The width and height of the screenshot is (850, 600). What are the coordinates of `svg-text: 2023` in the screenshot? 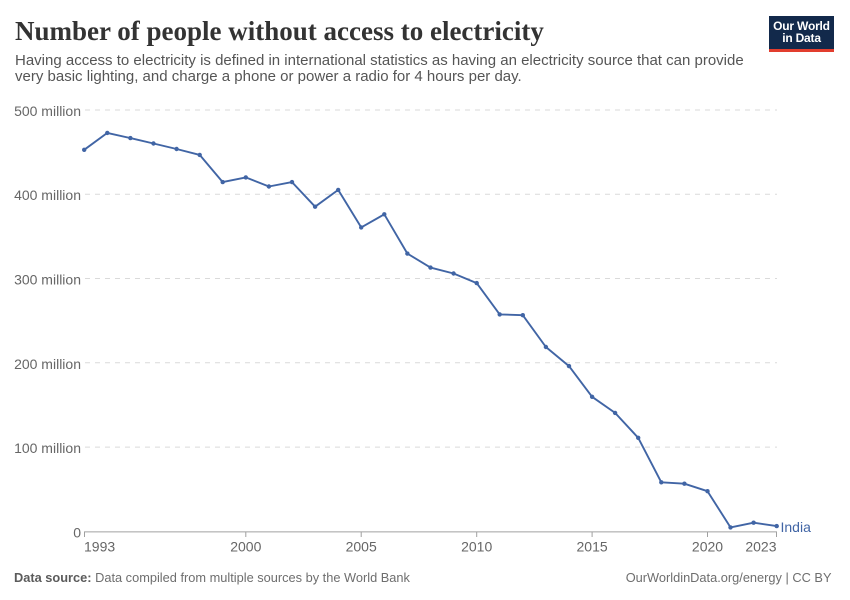 It's located at (760, 546).